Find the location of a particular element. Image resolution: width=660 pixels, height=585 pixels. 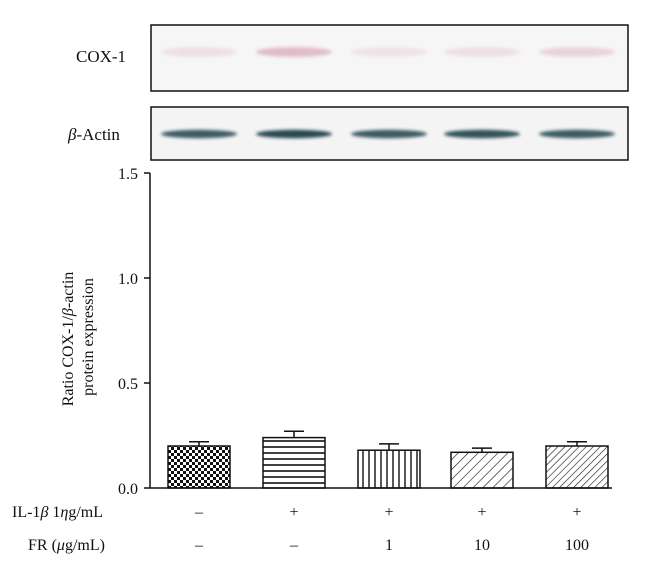

condition-value: 100 is located at coordinates (577, 545).